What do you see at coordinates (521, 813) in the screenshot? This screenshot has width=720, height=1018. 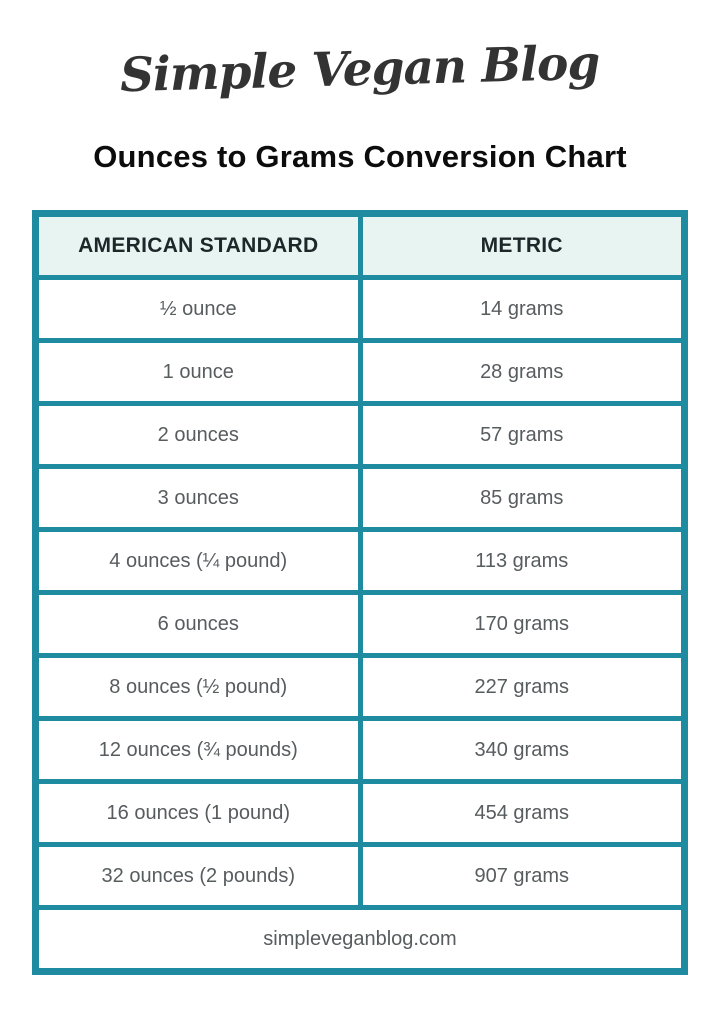 I see `table-cell-metric: 454 grams` at bounding box center [521, 813].